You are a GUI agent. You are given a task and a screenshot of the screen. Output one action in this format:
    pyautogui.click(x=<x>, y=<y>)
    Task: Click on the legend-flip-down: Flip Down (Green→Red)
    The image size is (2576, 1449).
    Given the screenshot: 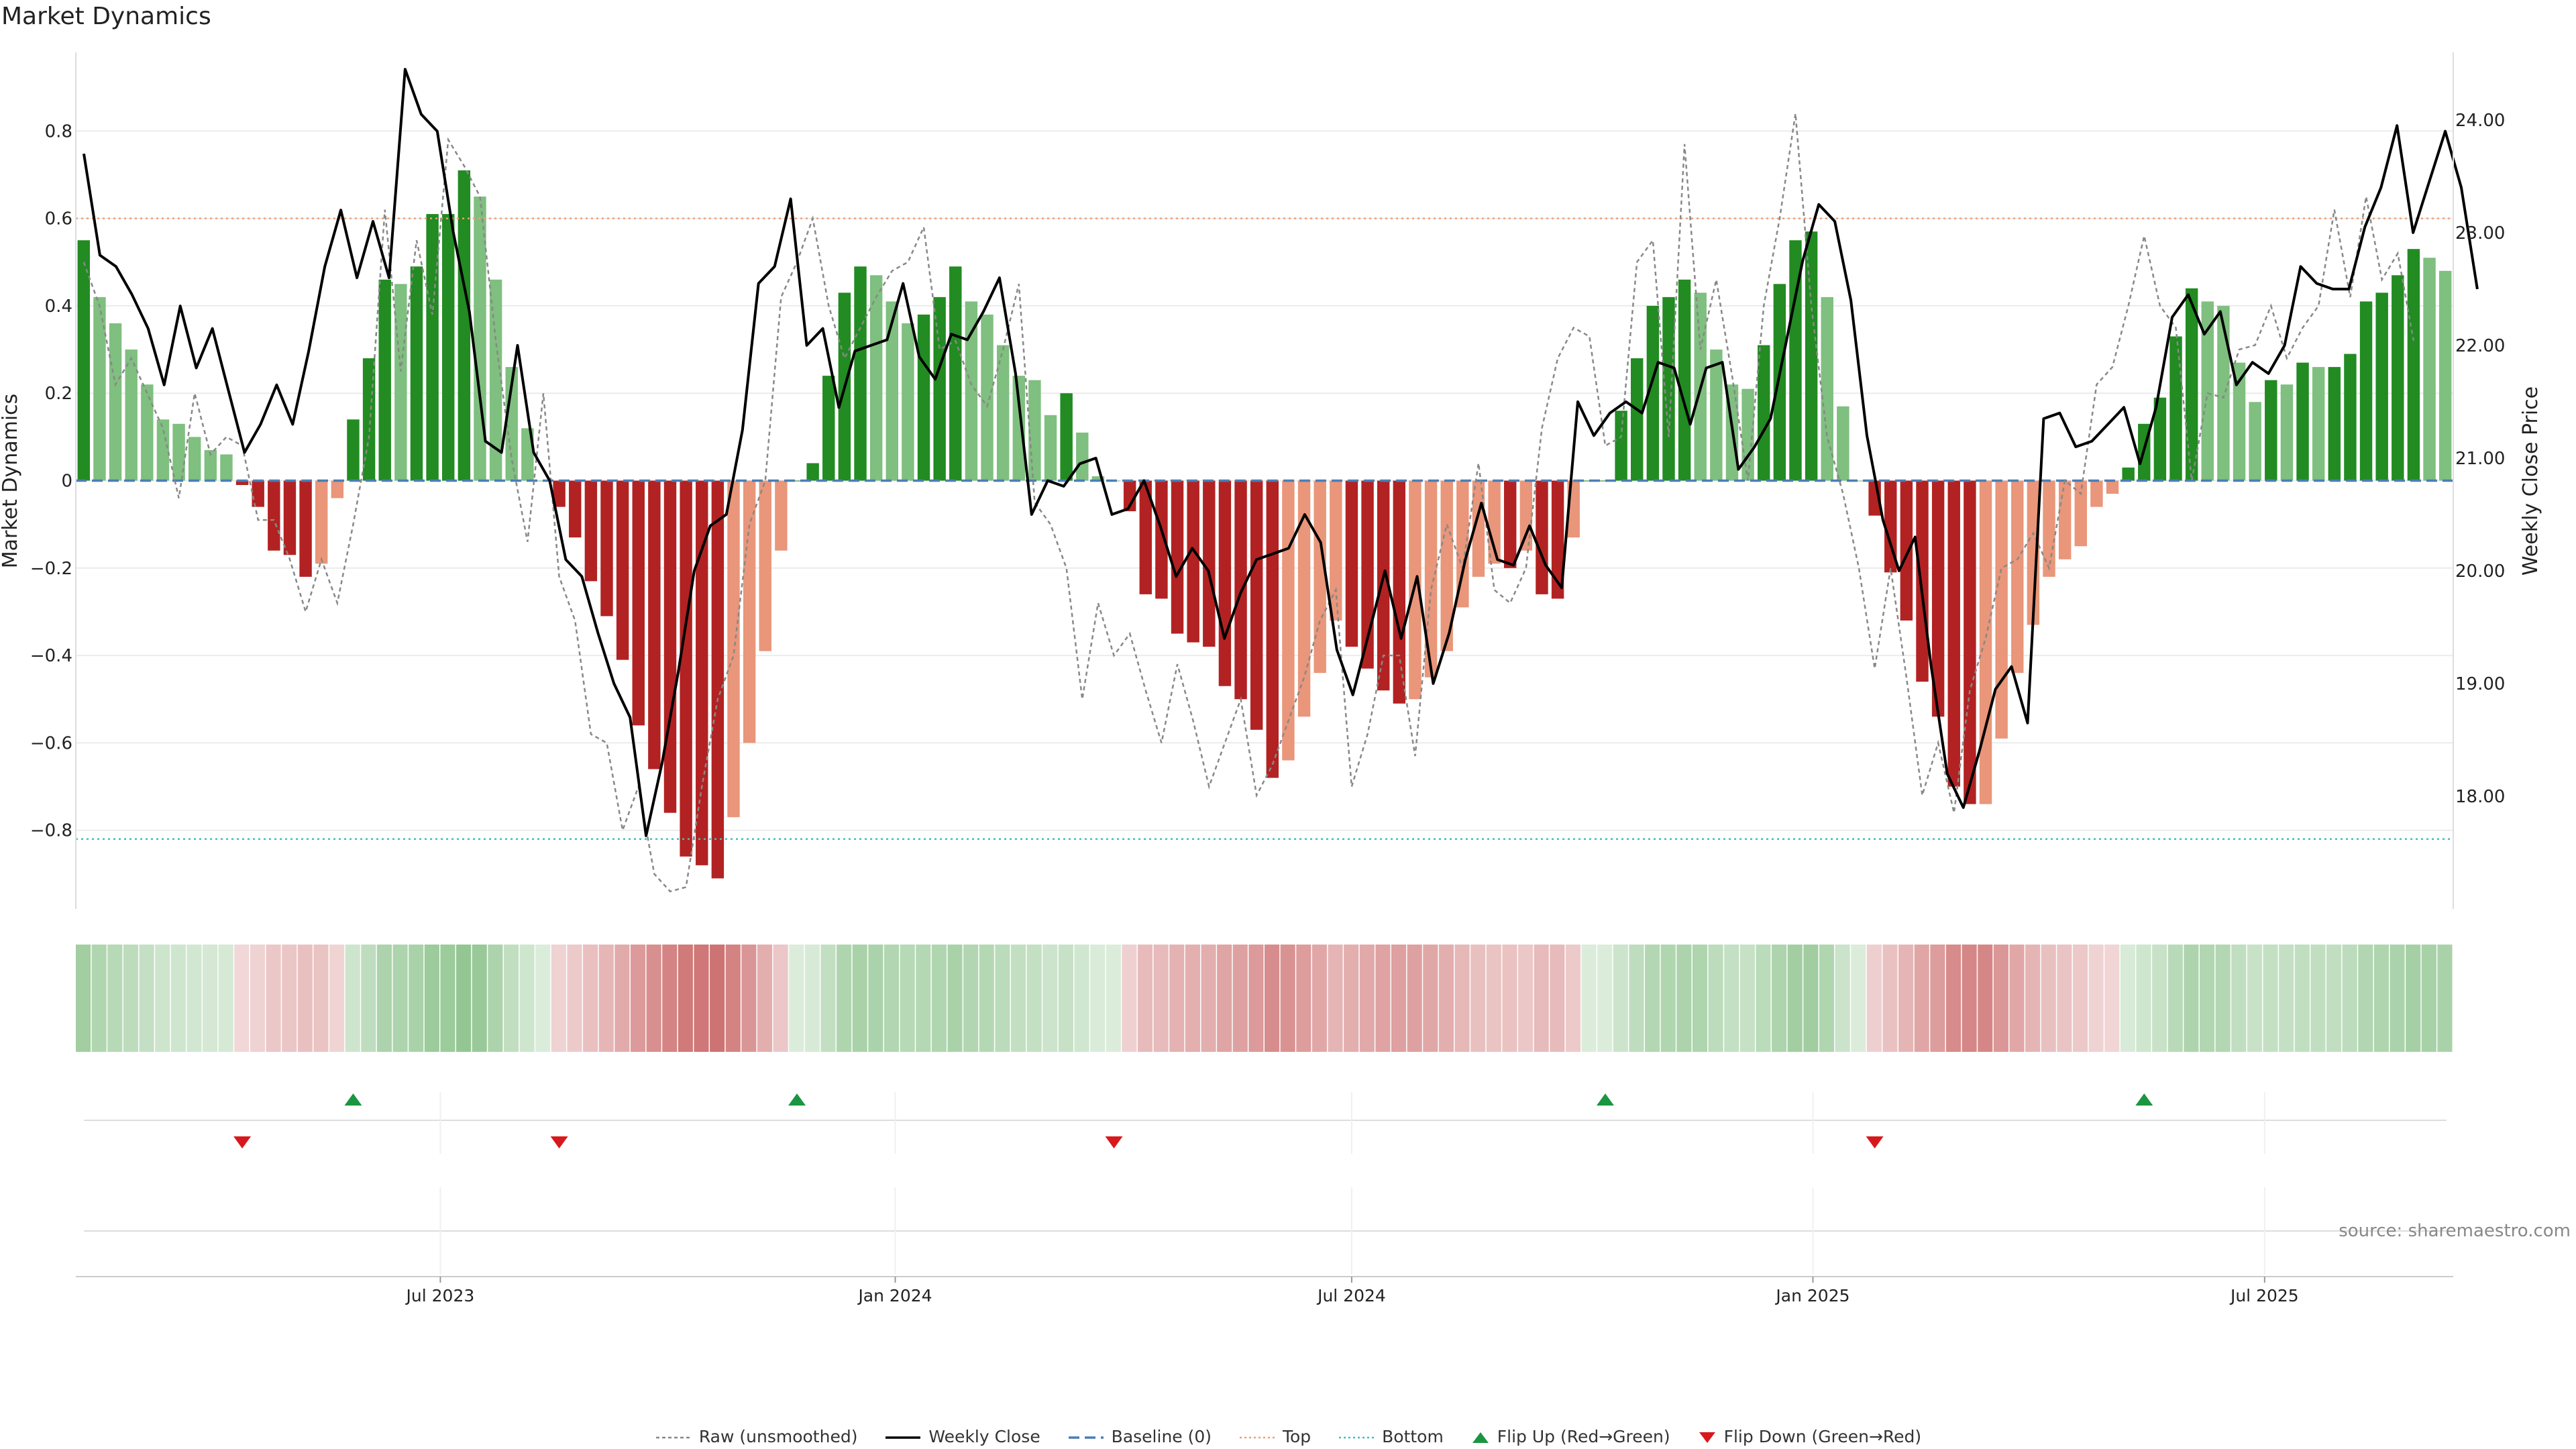 What is the action you would take?
    pyautogui.click(x=1809, y=1436)
    